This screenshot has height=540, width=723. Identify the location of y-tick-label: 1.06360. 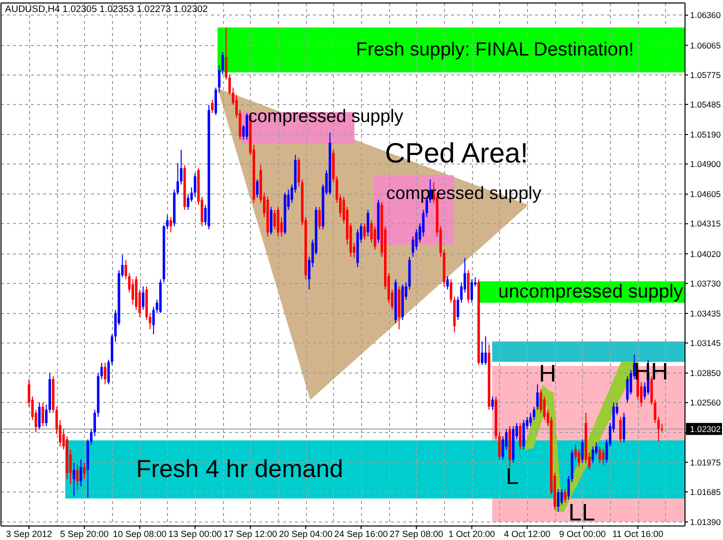
(705, 15).